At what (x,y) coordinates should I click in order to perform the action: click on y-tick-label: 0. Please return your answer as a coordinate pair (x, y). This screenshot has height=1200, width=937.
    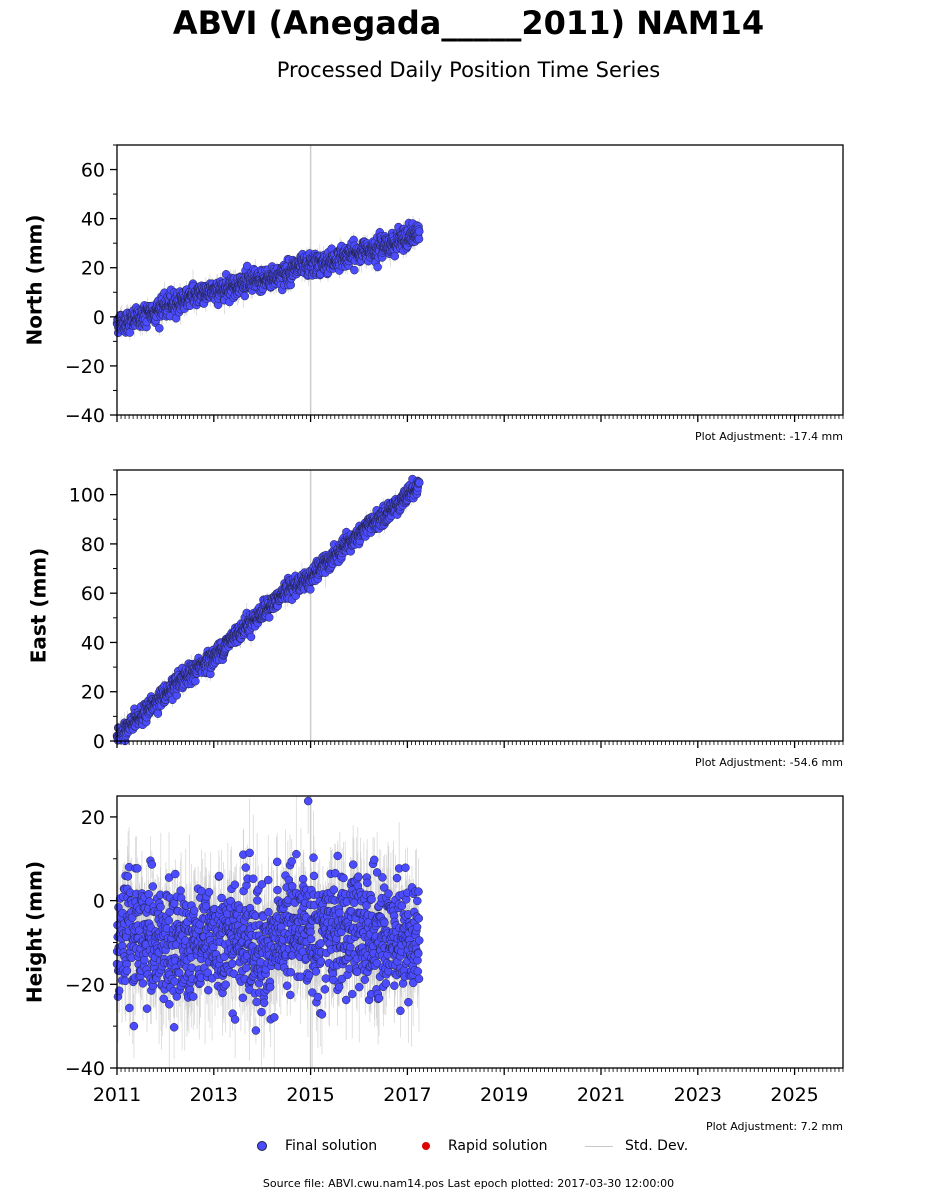
    Looking at the image, I should click on (99, 318).